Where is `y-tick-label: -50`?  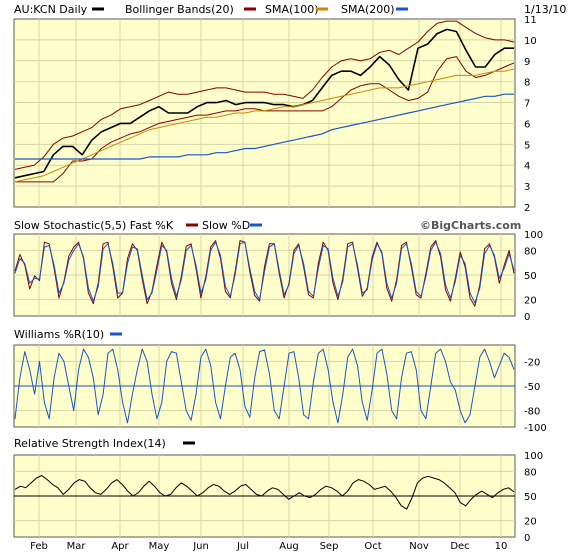 y-tick-label: -50 is located at coordinates (532, 387).